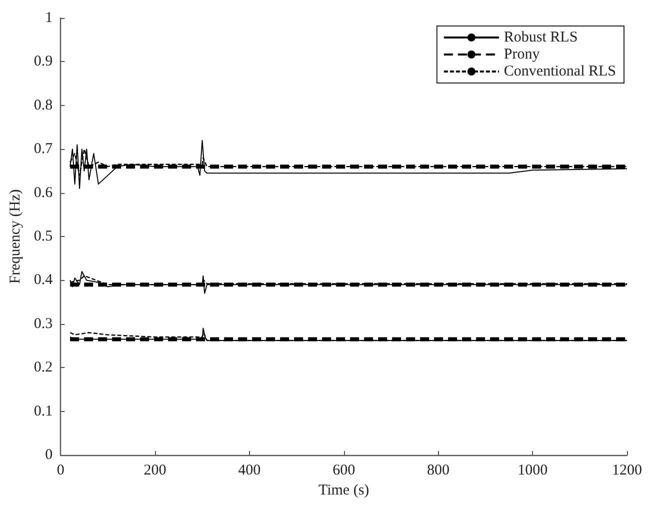  Describe the element at coordinates (344, 470) in the screenshot. I see `x-tick-label: 600` at that location.